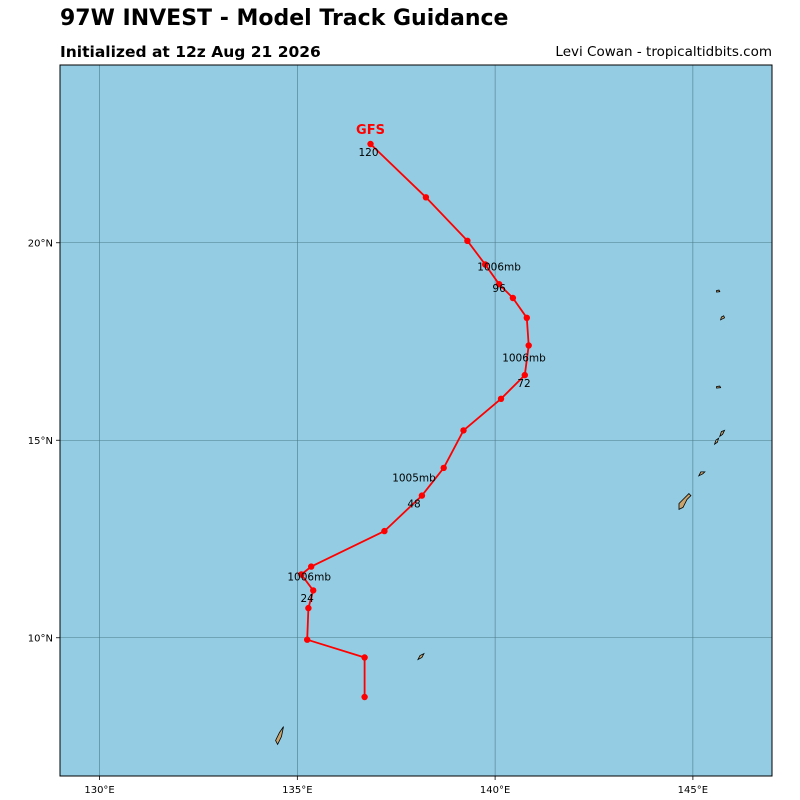  I want to click on island-agrihan, so click(718, 291).